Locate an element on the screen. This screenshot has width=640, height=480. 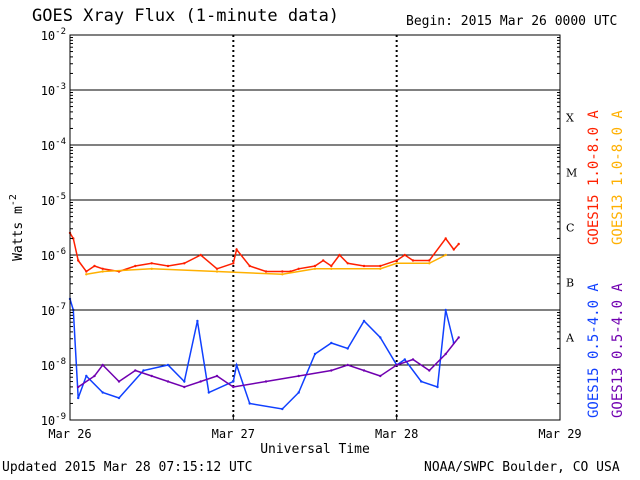
flare-class-label: B is located at coordinates (570, 283).